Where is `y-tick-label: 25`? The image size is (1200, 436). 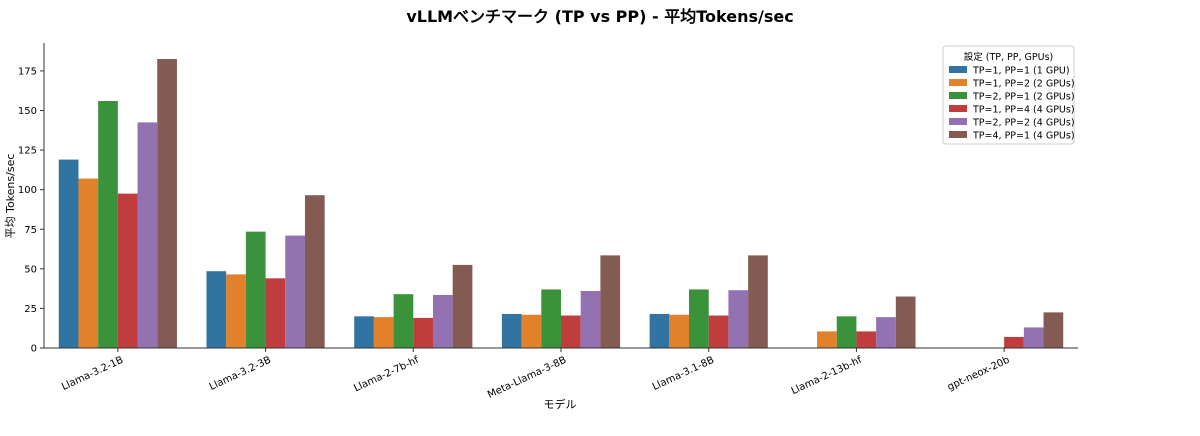
y-tick-label: 25 is located at coordinates (30, 309).